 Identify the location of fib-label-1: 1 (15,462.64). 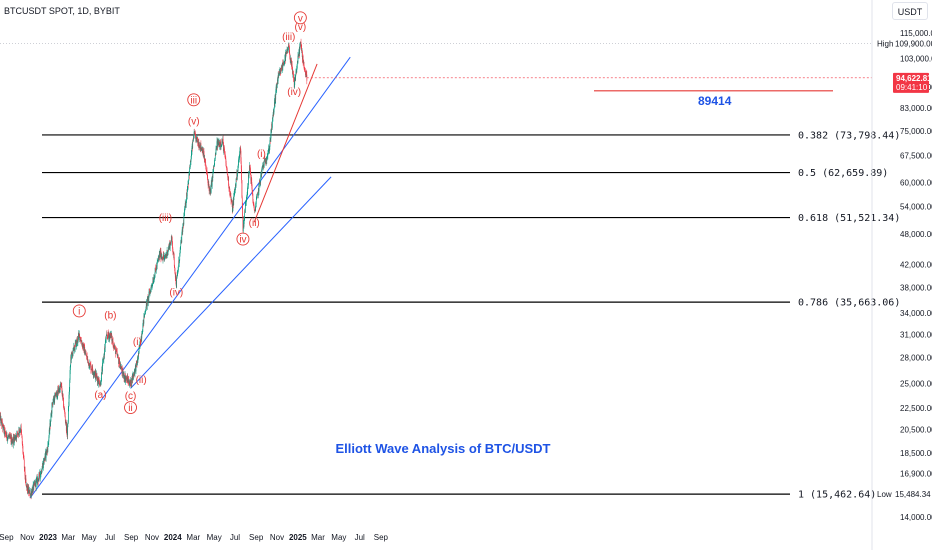
(837, 495).